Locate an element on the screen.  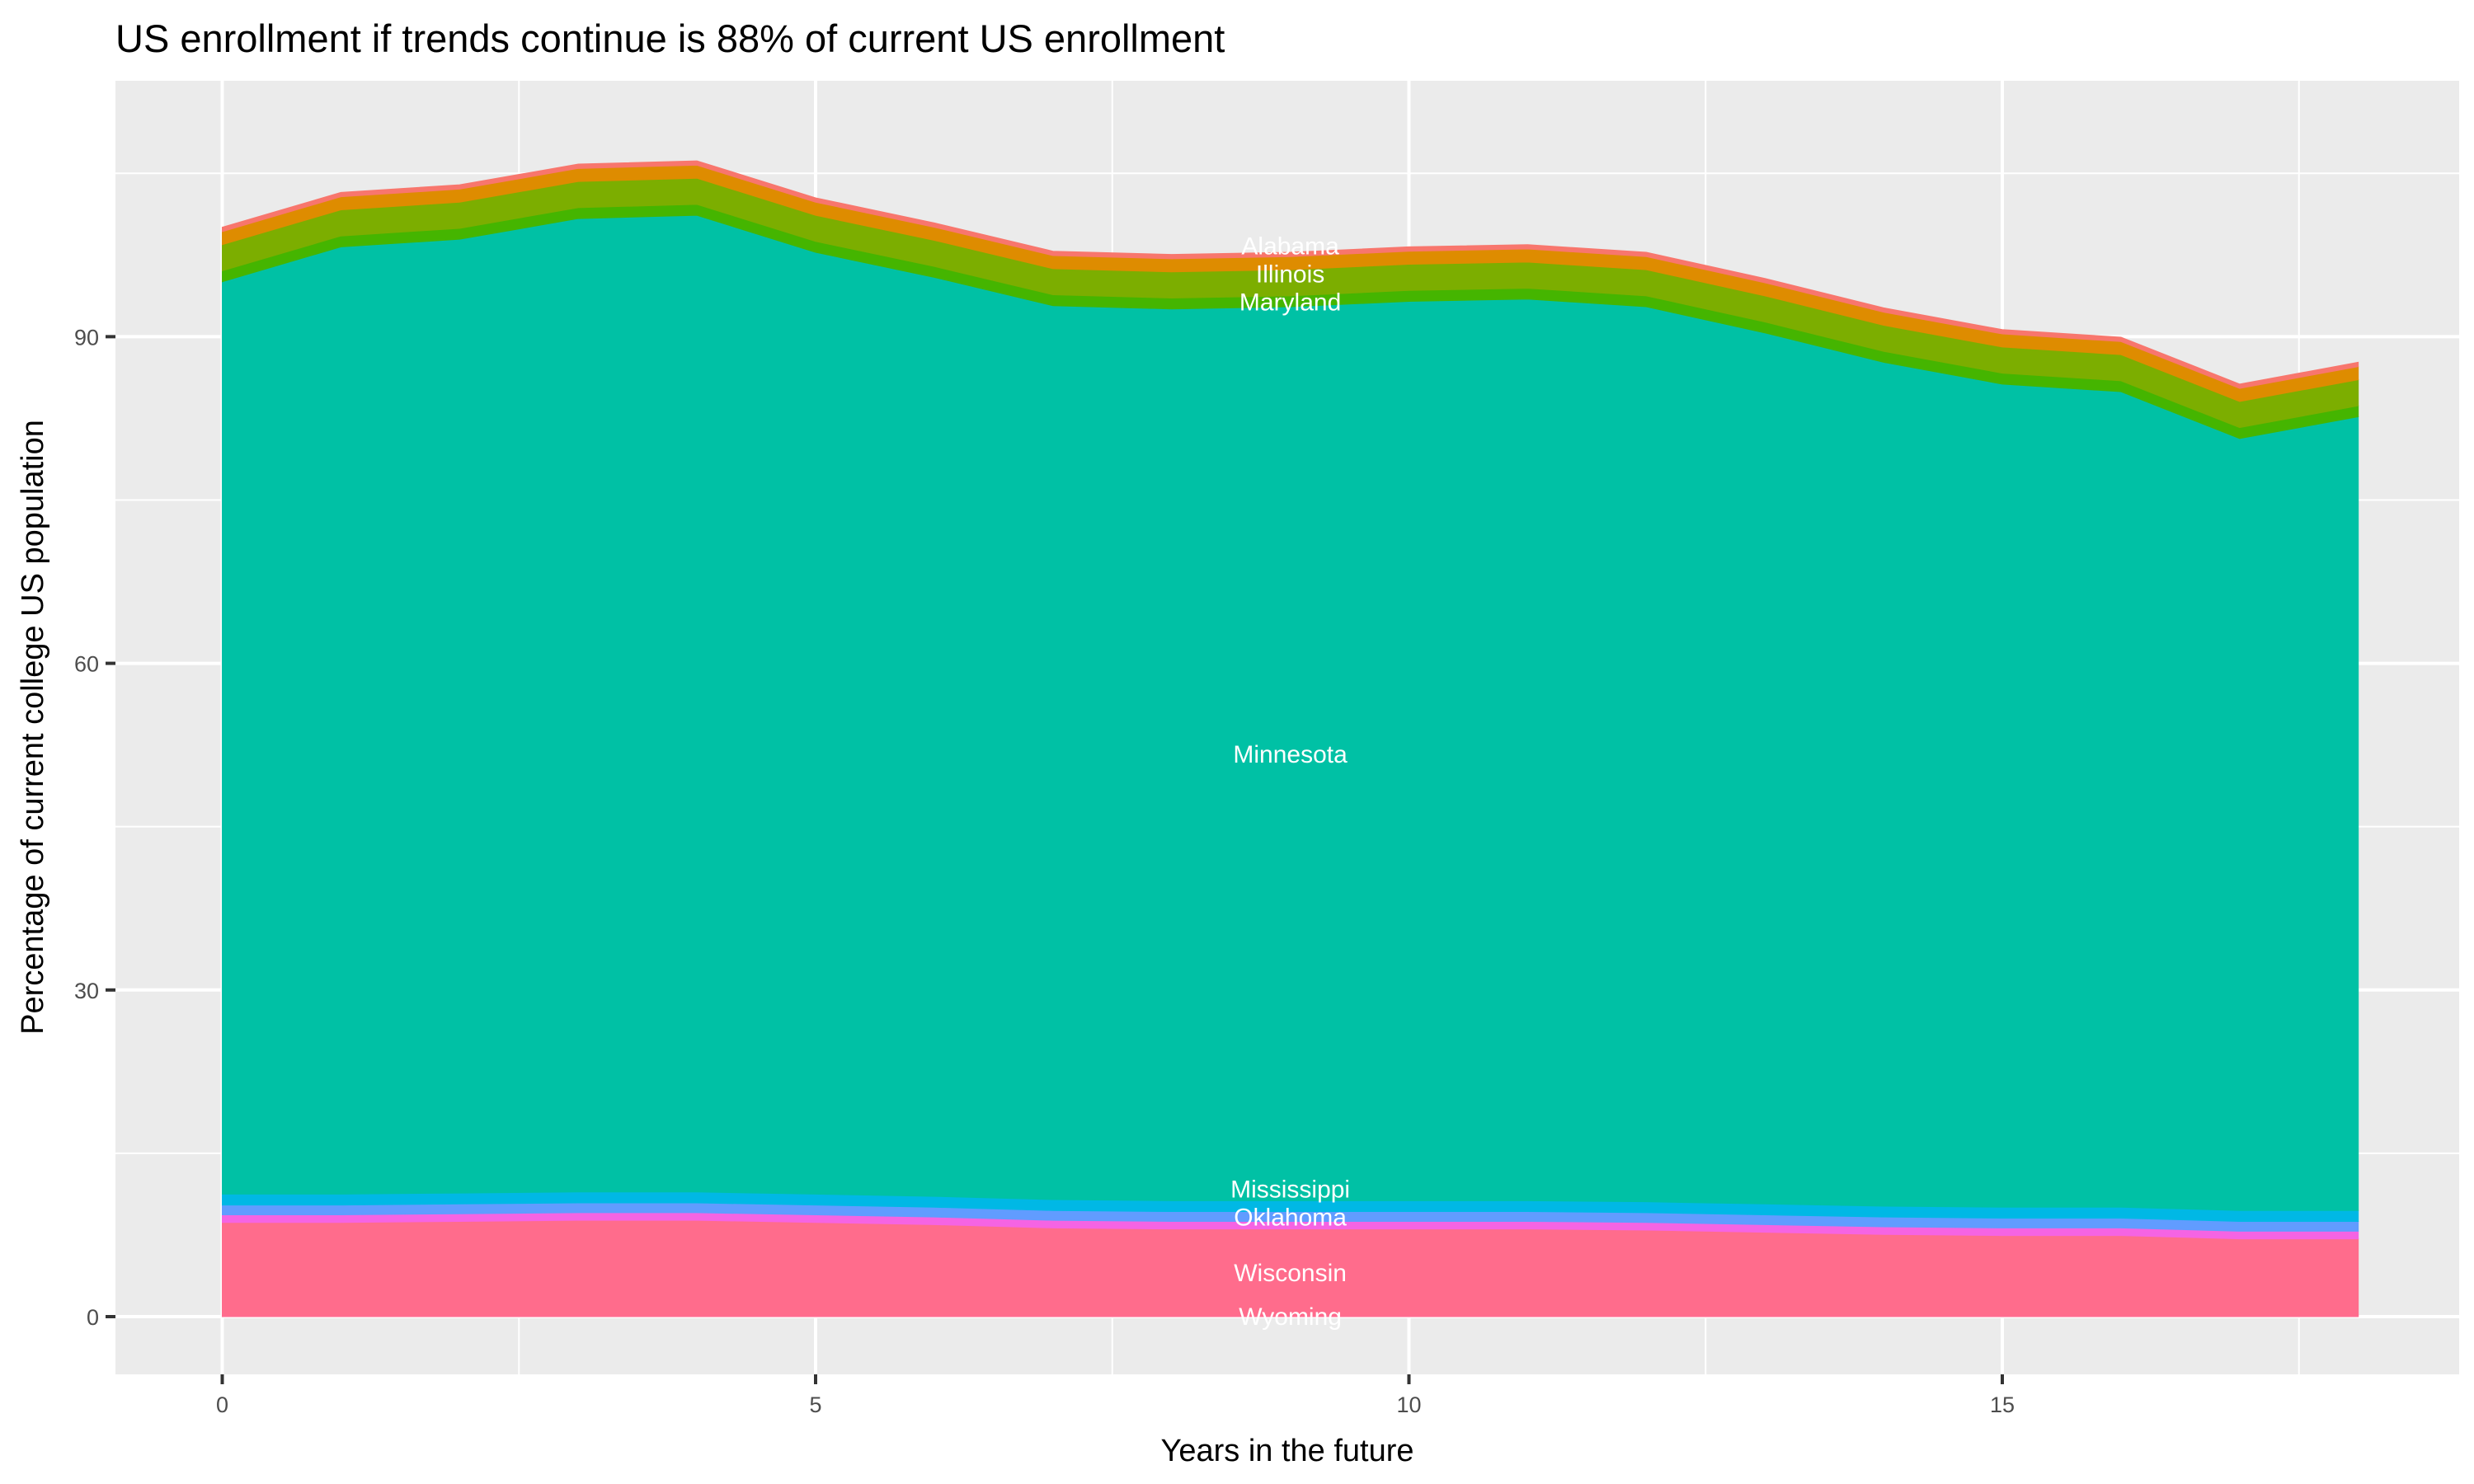
series-label-mississippi: Mississippi is located at coordinates (1290, 1189).